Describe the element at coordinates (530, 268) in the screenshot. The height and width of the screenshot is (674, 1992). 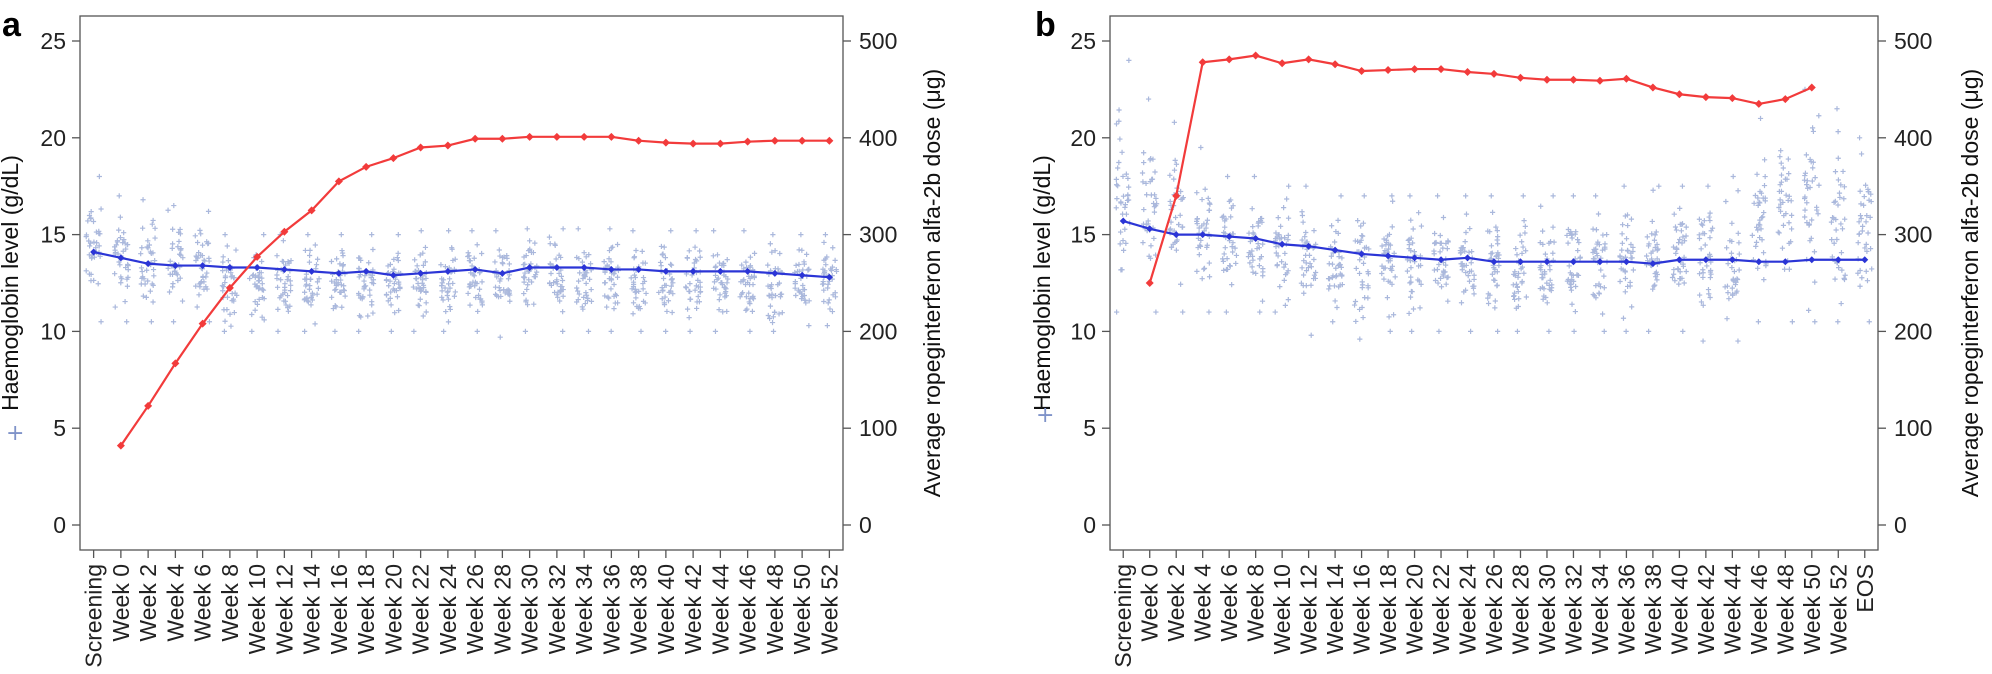
I see `haemoglobin-mean-point` at that location.